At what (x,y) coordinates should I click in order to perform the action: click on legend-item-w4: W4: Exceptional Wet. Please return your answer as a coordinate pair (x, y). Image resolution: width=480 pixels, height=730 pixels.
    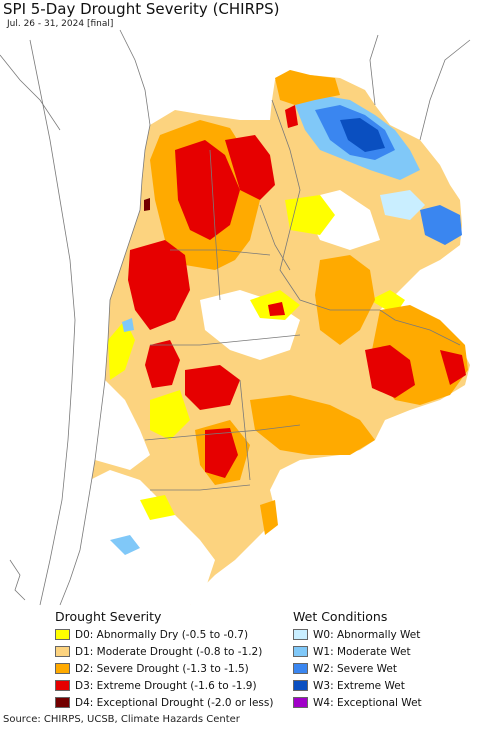
    Looking at the image, I should click on (357, 702).